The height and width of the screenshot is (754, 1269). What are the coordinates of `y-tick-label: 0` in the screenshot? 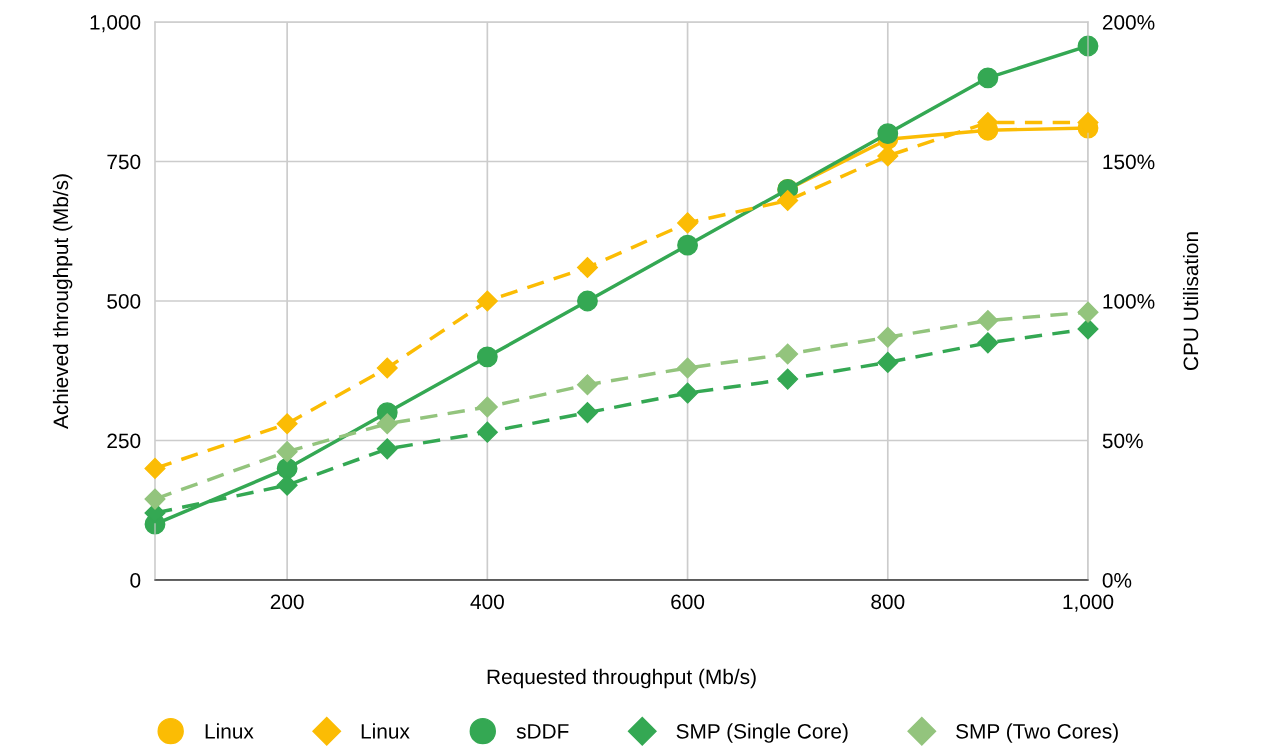 It's located at (135, 580).